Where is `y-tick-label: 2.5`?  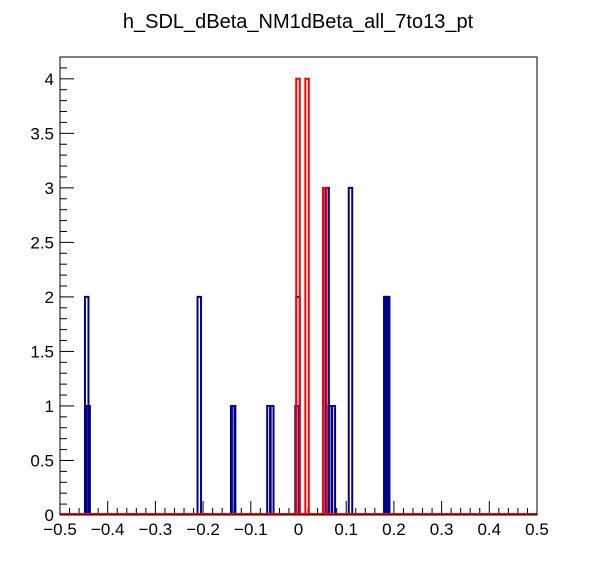
y-tick-label: 2.5 is located at coordinates (42, 242).